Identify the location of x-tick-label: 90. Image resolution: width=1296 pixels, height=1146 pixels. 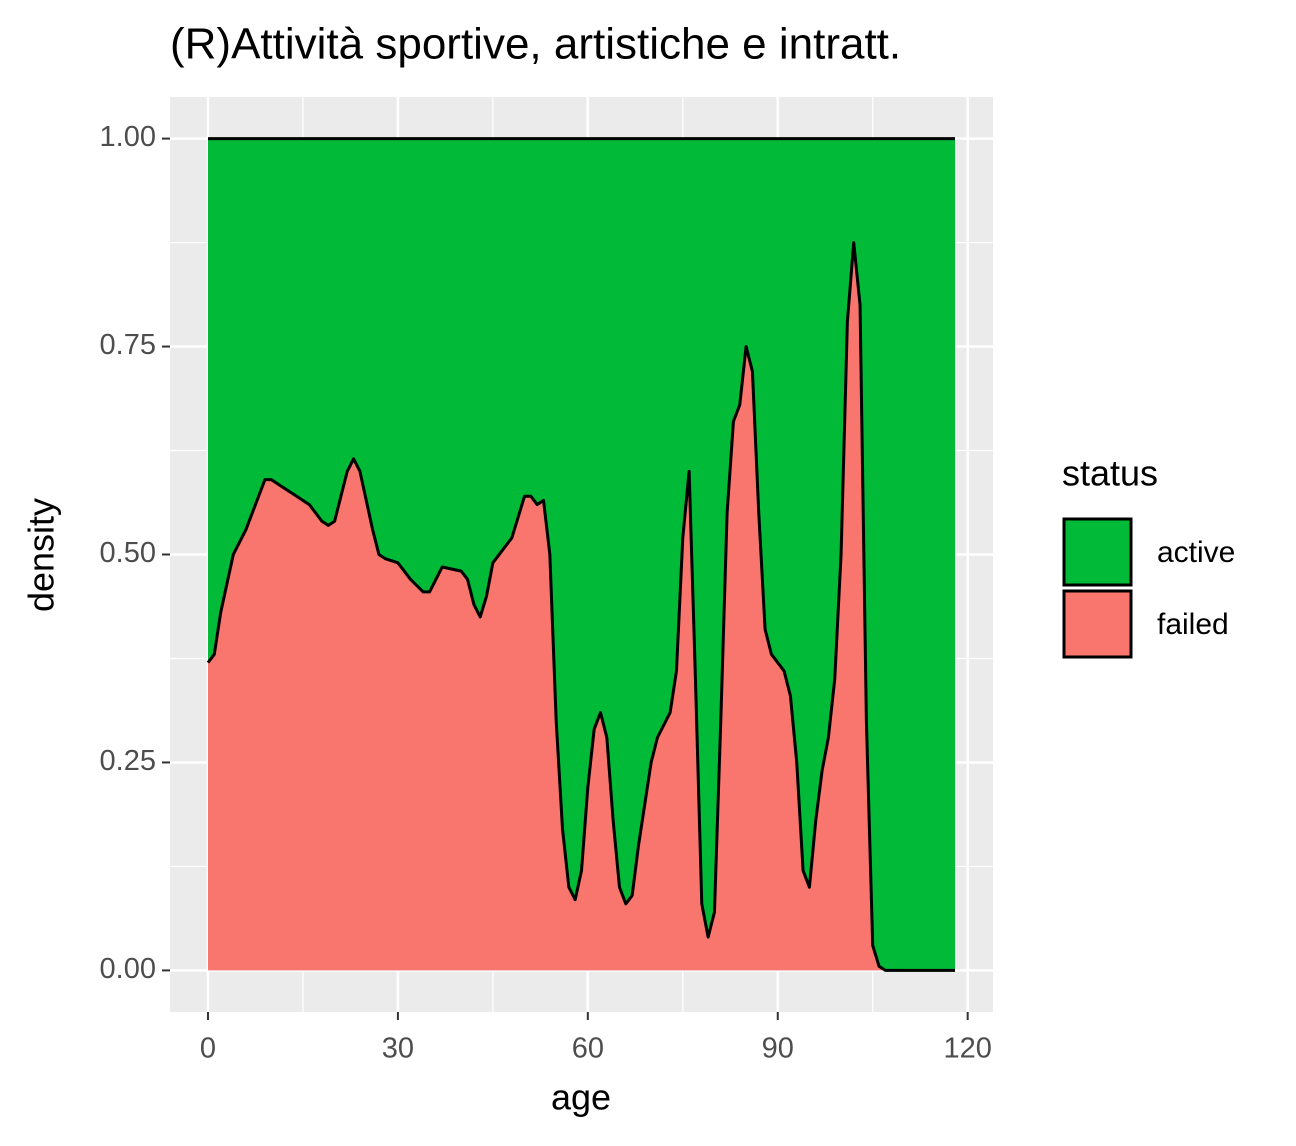
(778, 1049).